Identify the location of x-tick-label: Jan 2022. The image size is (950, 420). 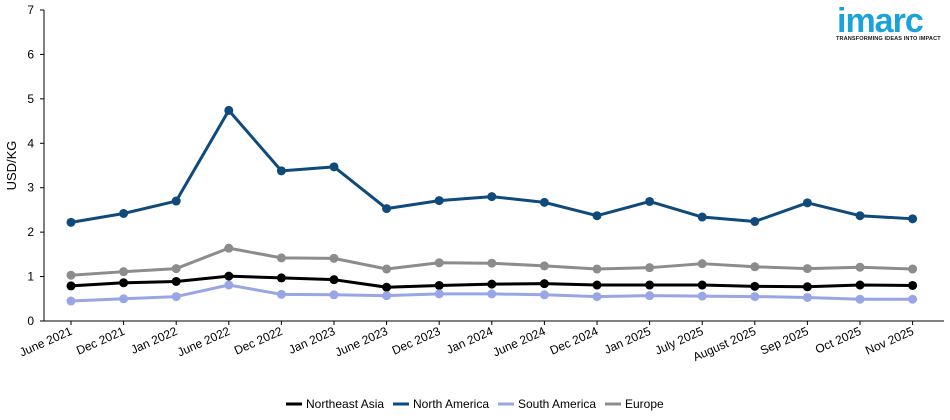
(154, 340).